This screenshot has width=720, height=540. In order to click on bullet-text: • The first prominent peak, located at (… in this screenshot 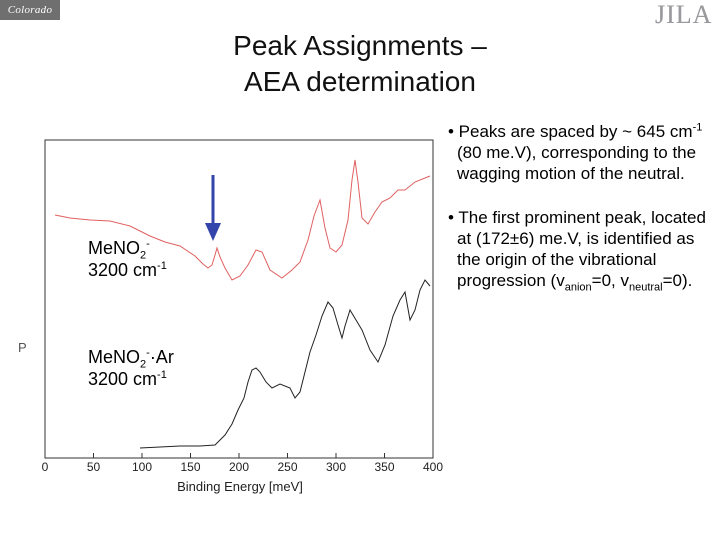, I will do `click(577, 249)`.